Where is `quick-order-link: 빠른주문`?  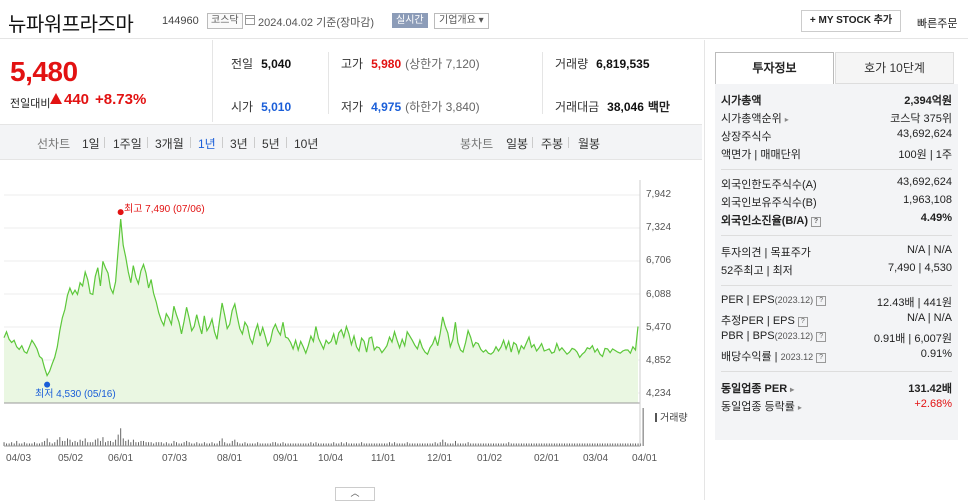
quick-order-link: 빠른주문 is located at coordinates (937, 24).